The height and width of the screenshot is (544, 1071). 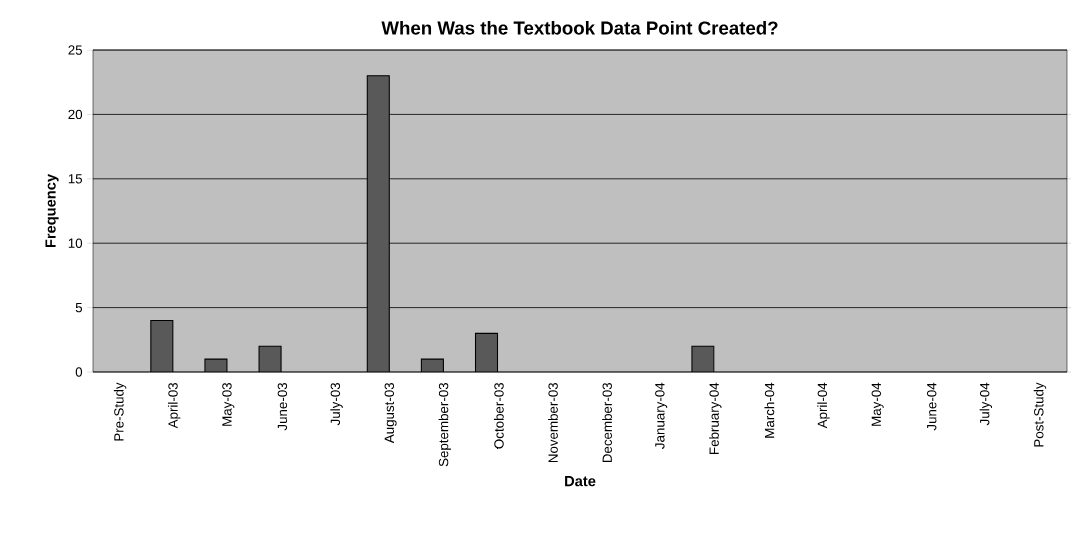 What do you see at coordinates (553, 422) in the screenshot?
I see `x-tick-label: November-03` at bounding box center [553, 422].